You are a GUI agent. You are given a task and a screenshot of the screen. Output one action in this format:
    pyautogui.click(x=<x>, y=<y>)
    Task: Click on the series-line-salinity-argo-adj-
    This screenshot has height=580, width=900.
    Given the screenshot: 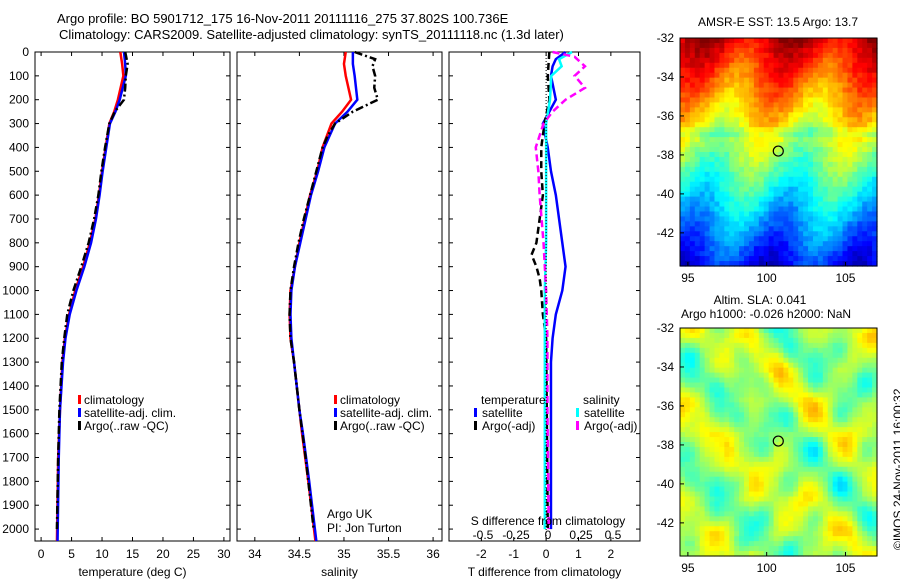 What is the action you would take?
    pyautogui.click(x=560, y=290)
    